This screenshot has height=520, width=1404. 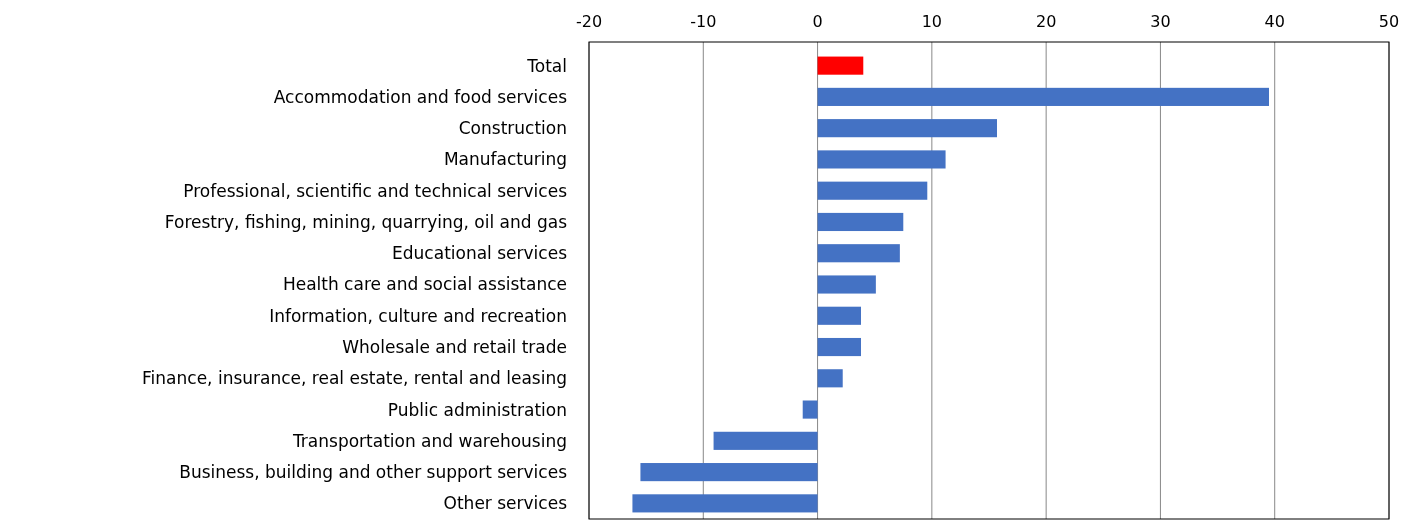 I want to click on x-tick-label: -10, so click(x=703, y=21).